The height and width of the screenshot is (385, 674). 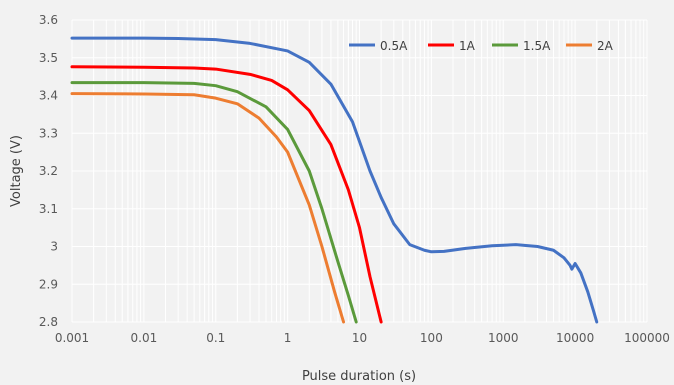 What do you see at coordinates (48, 209) in the screenshot?
I see `y-tick-label: 3.1` at bounding box center [48, 209].